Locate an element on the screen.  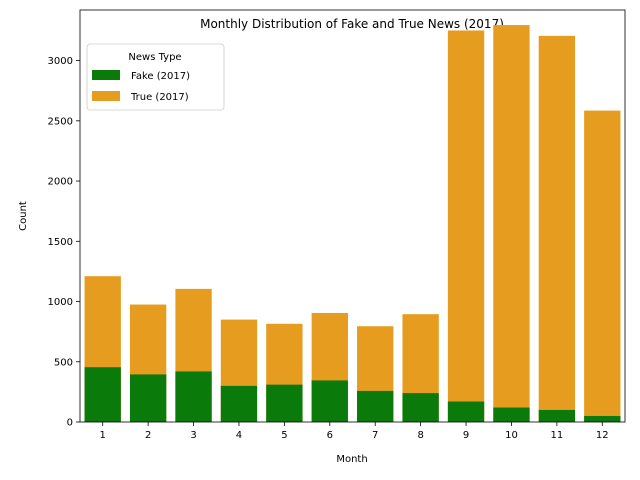
x-tick-label: 4 is located at coordinates (239, 435).